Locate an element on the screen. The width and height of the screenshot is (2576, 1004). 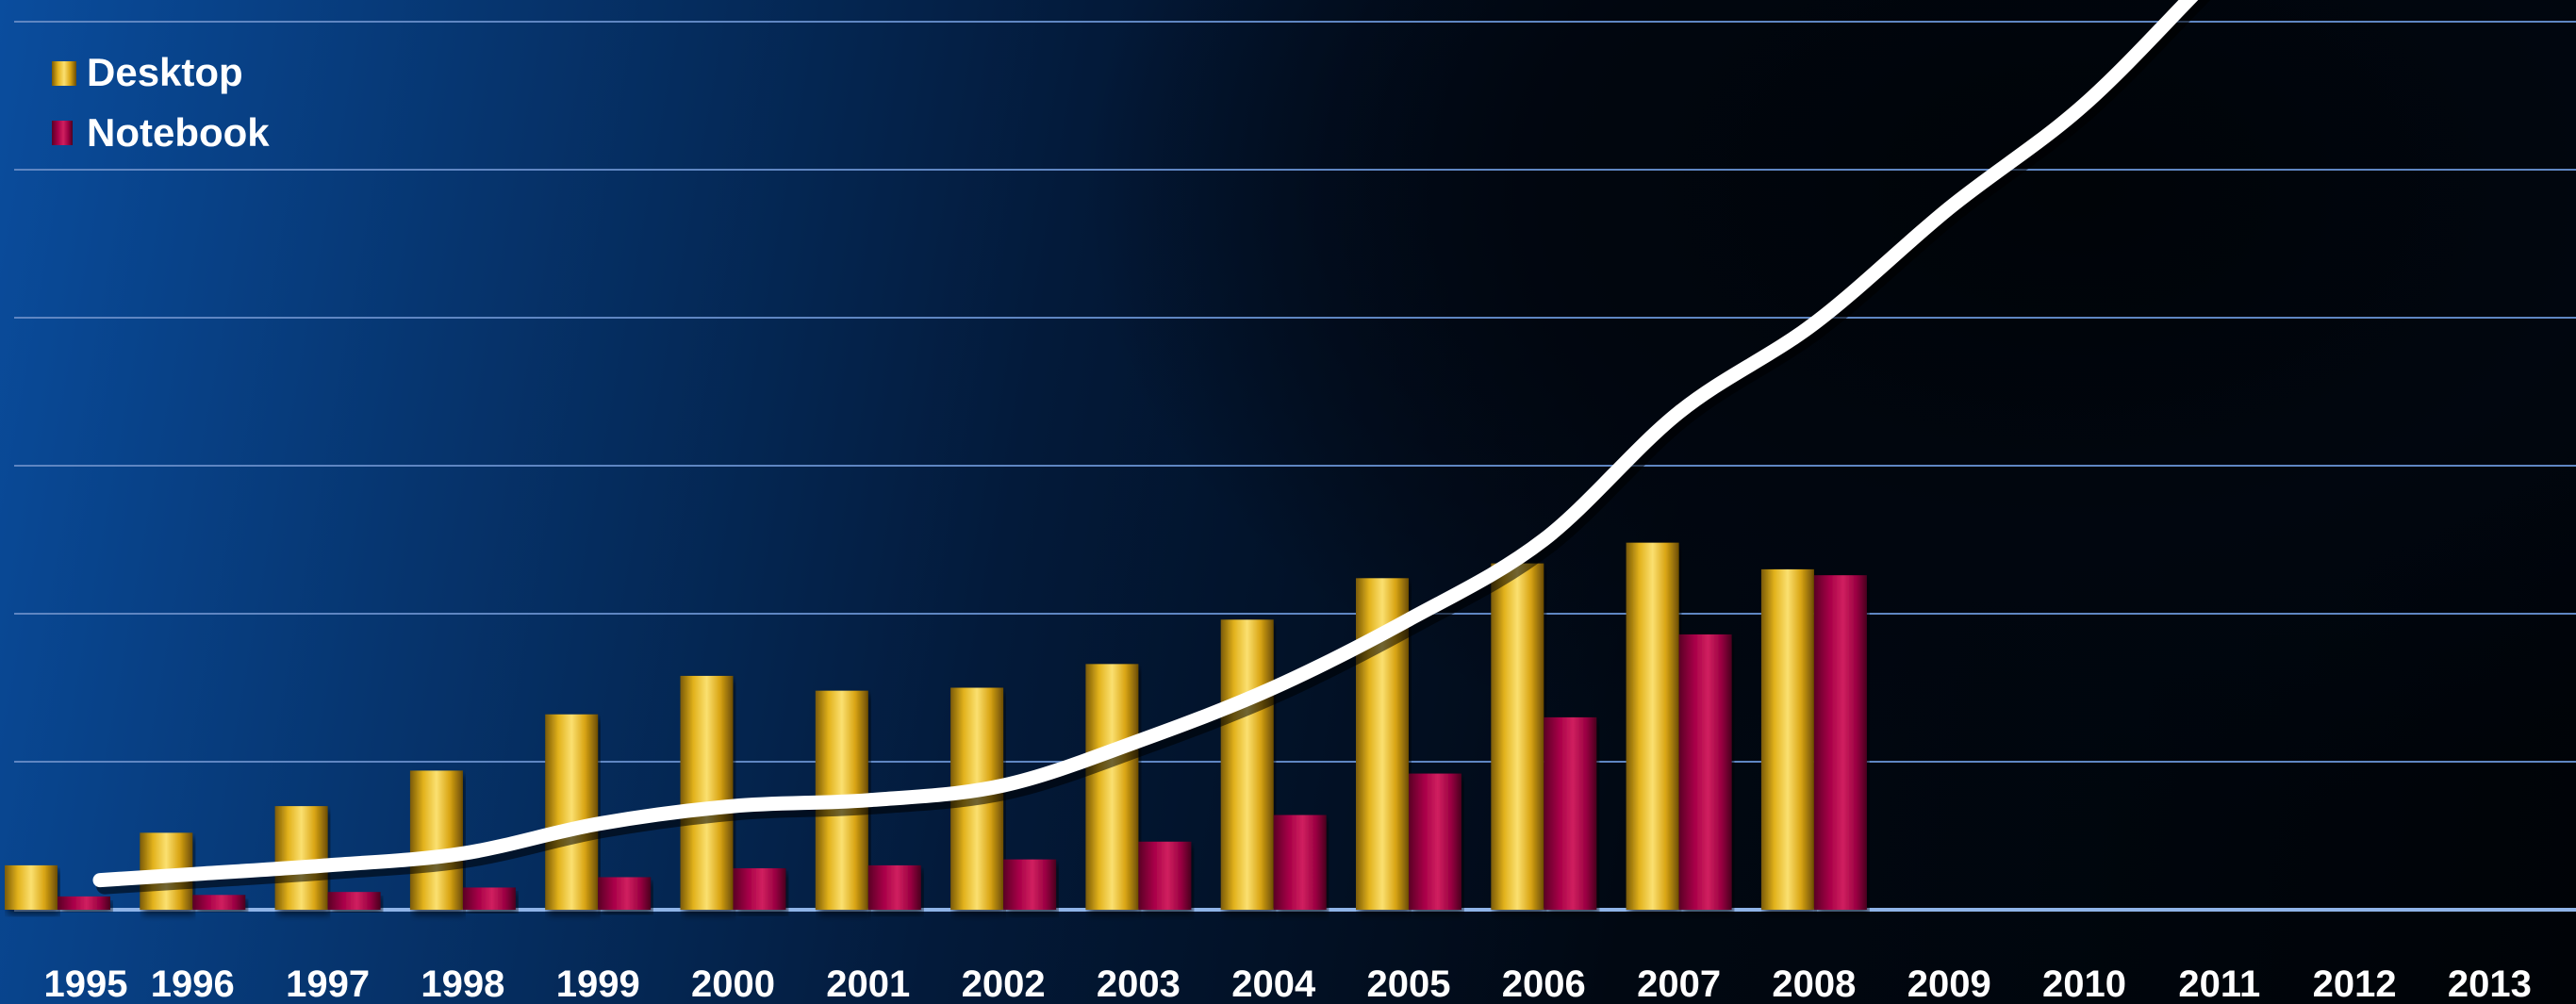
x-tick-label-2004: 2004 is located at coordinates (1273, 983).